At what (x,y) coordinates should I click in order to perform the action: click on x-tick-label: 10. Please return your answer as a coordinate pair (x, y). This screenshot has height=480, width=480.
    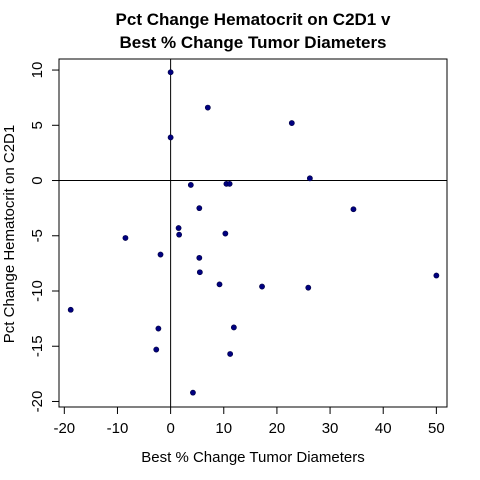
    Looking at the image, I should click on (223, 428).